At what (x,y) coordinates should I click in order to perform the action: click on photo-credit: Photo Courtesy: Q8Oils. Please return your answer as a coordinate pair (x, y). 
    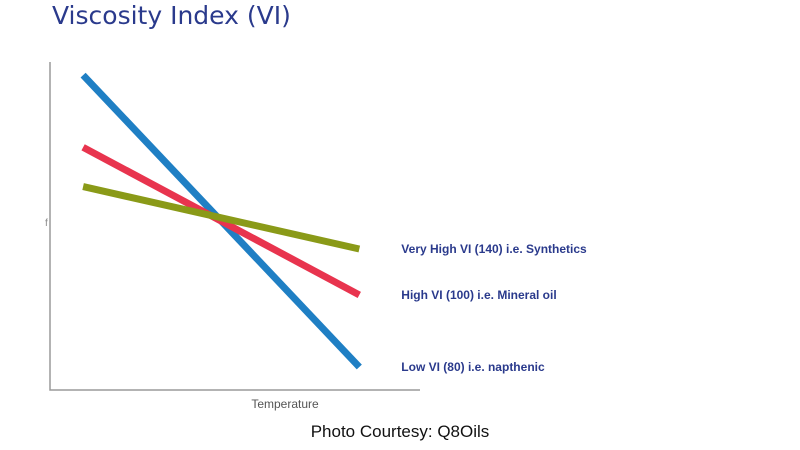
    Looking at the image, I should click on (400, 431).